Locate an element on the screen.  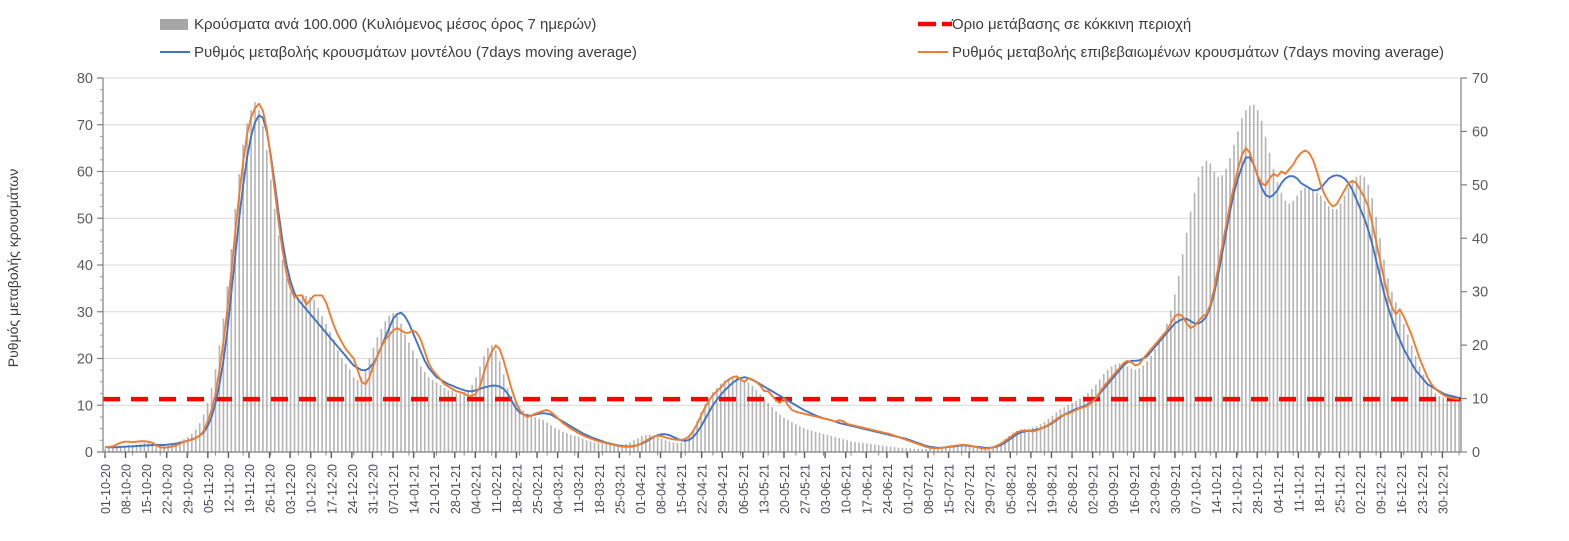
x-tick-label: 03-12-20 is located at coordinates (291, 489).